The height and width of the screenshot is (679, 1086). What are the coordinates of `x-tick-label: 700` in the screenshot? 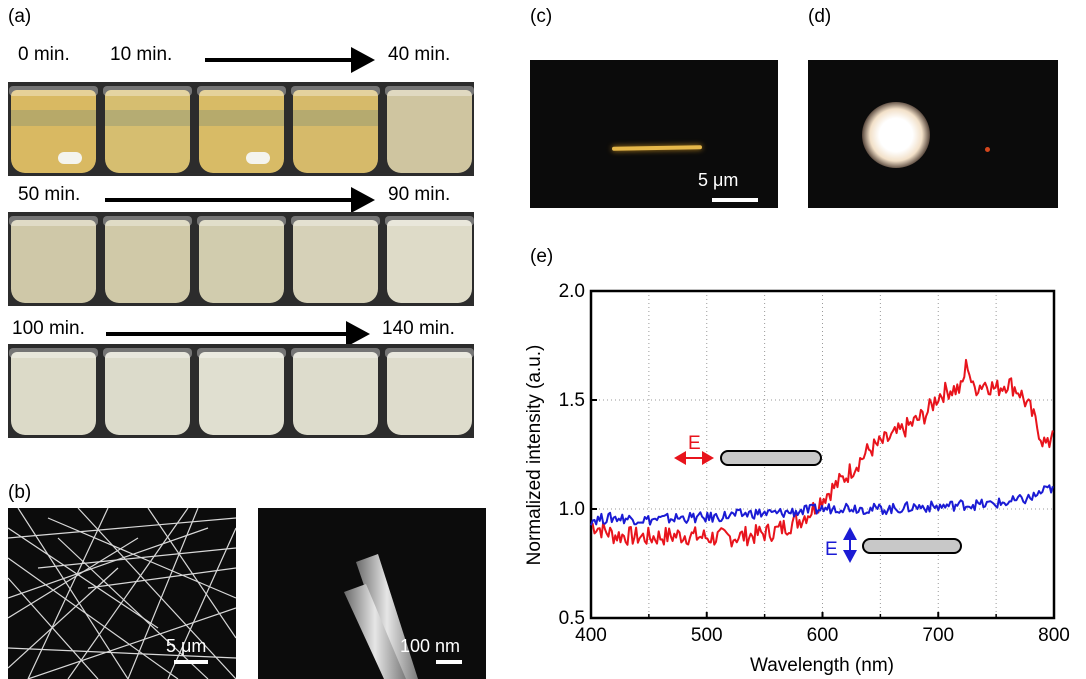 It's located at (938, 635).